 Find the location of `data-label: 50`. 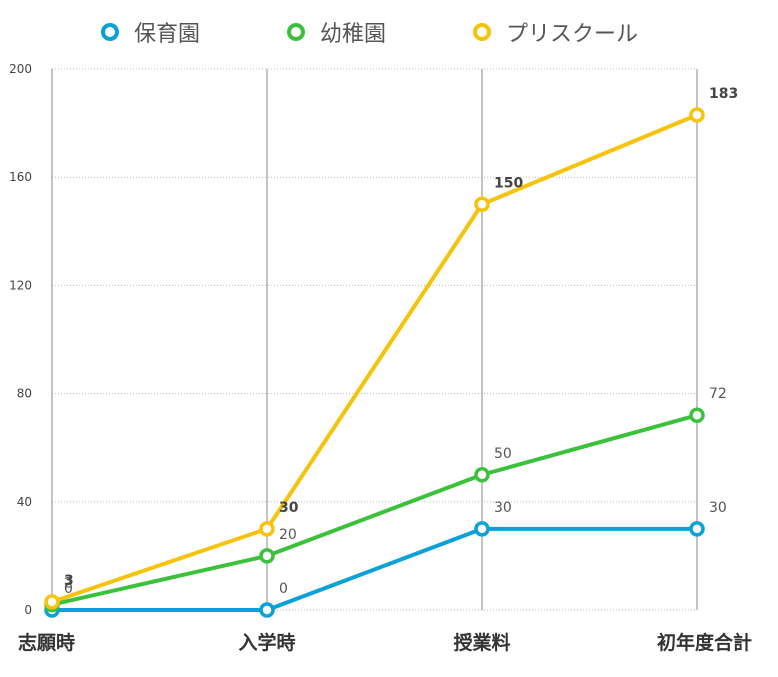

data-label: 50 is located at coordinates (503, 454).